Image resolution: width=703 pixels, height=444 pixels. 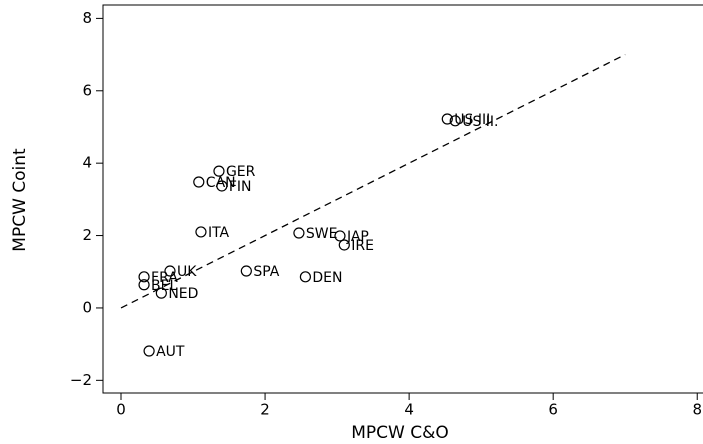 I want to click on point-label: FIN, so click(x=240, y=187).